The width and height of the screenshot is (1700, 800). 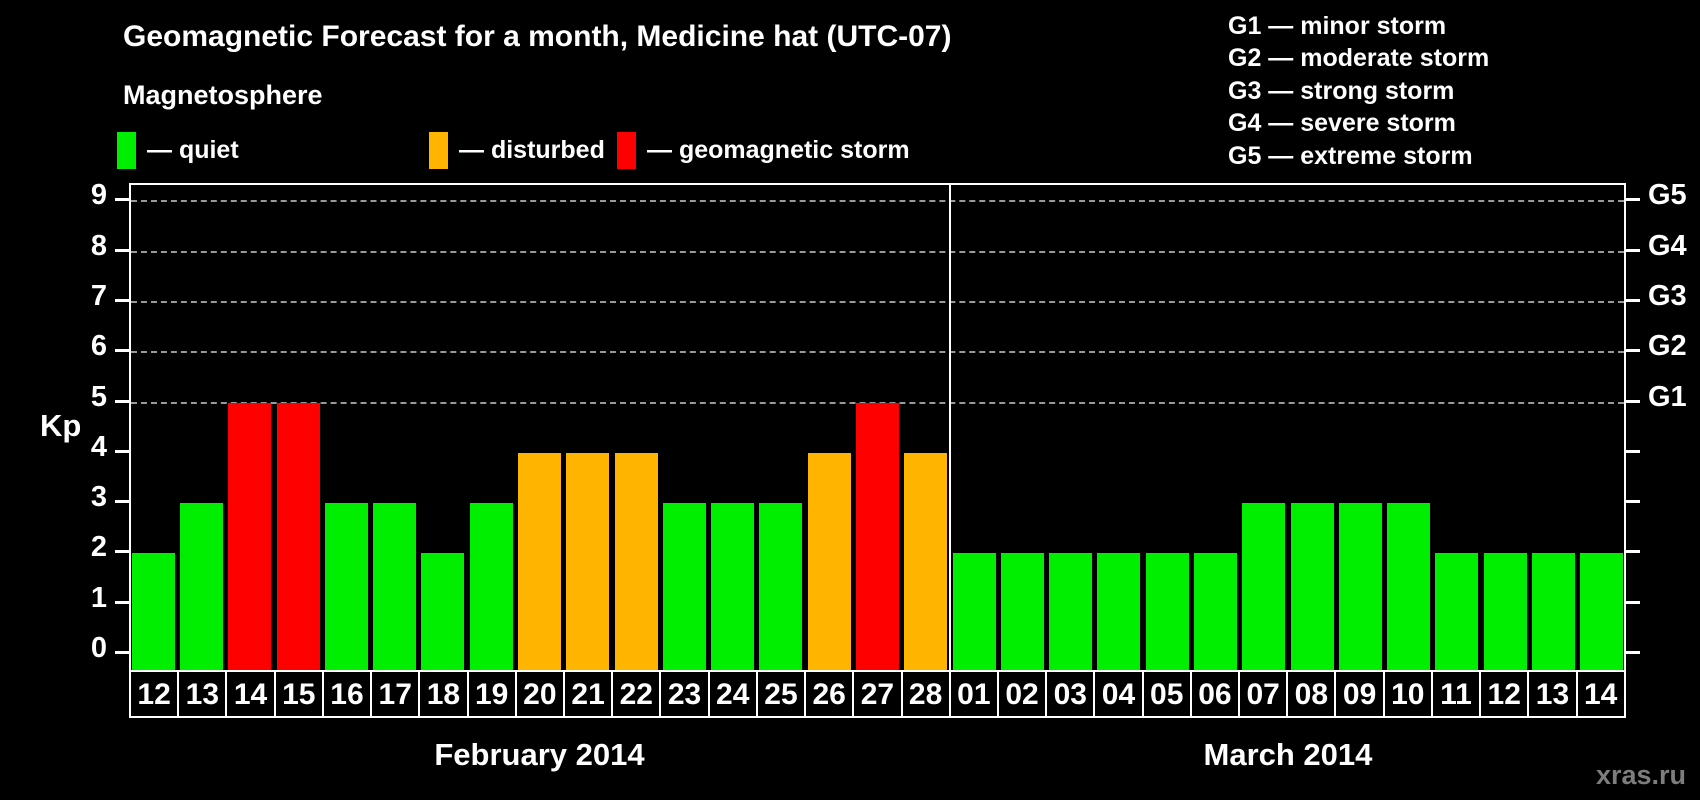 What do you see at coordinates (98, 497) in the screenshot?
I see `y-tick-label-3: 3` at bounding box center [98, 497].